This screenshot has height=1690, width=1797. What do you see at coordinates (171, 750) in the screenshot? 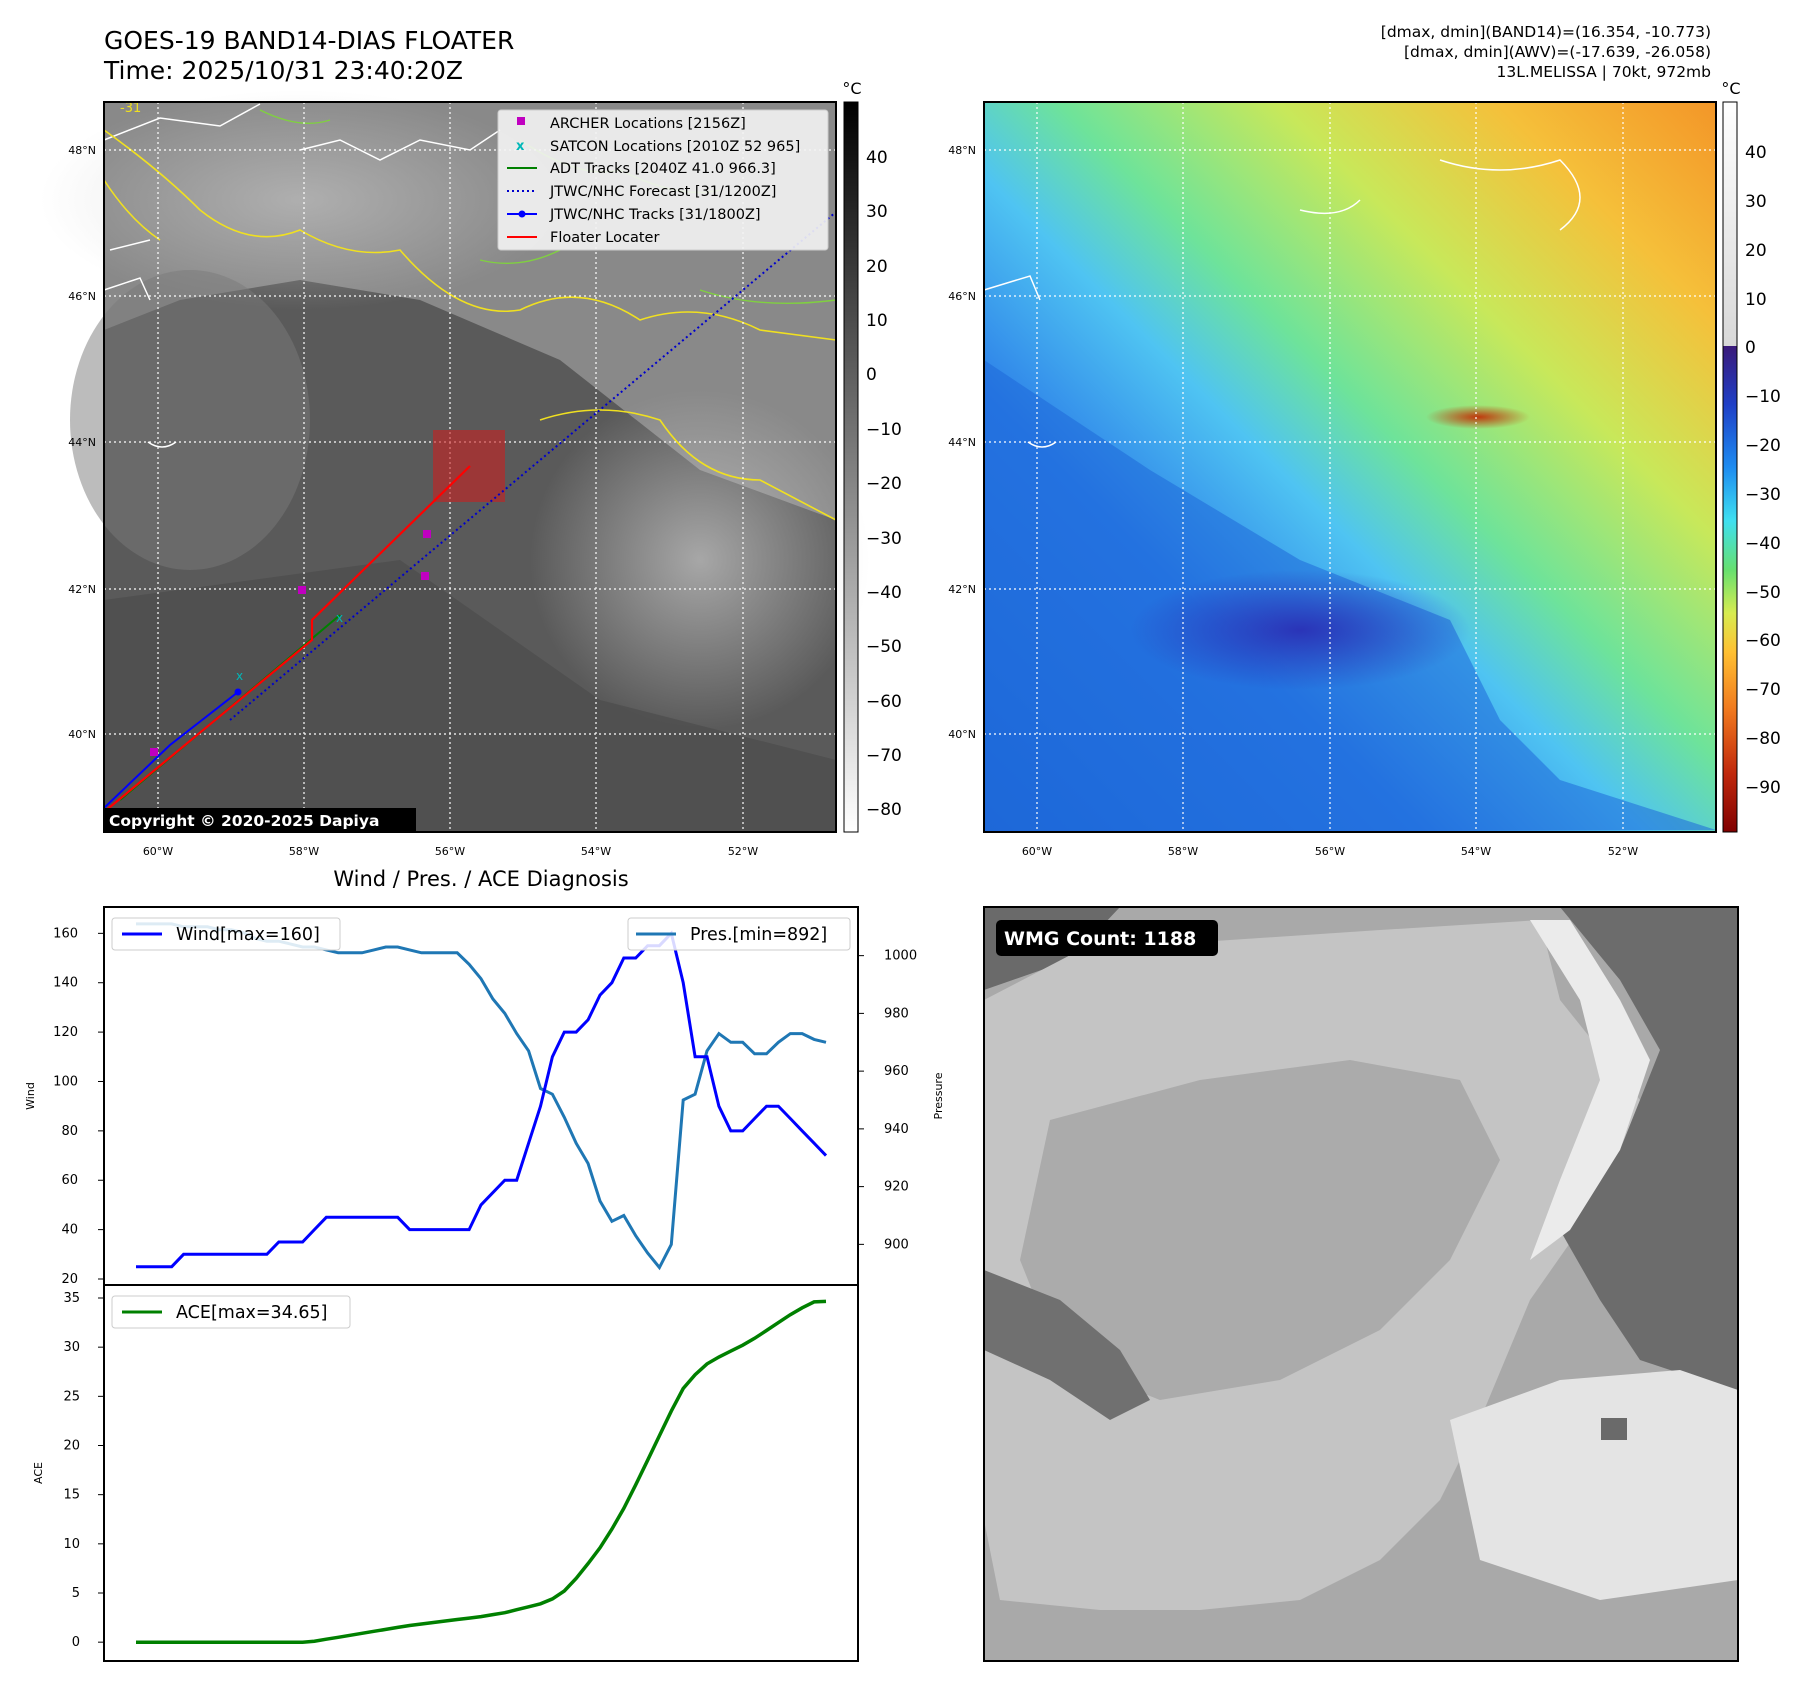
I see `jtwc-track-line` at bounding box center [171, 750].